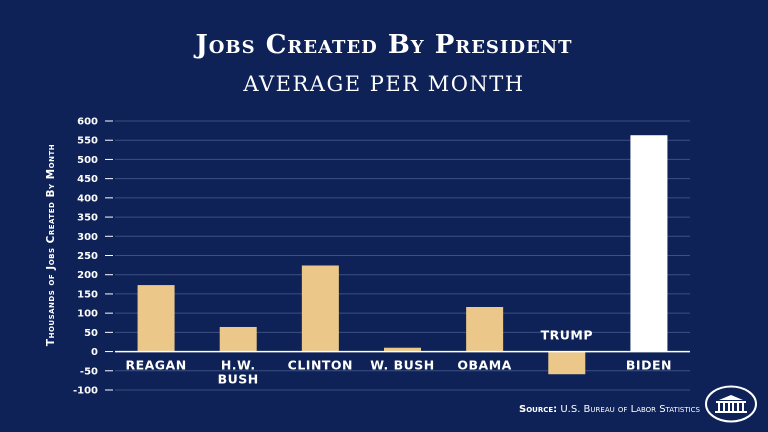 The height and width of the screenshot is (432, 768). What do you see at coordinates (485, 329) in the screenshot?
I see `bar-obama` at bounding box center [485, 329].